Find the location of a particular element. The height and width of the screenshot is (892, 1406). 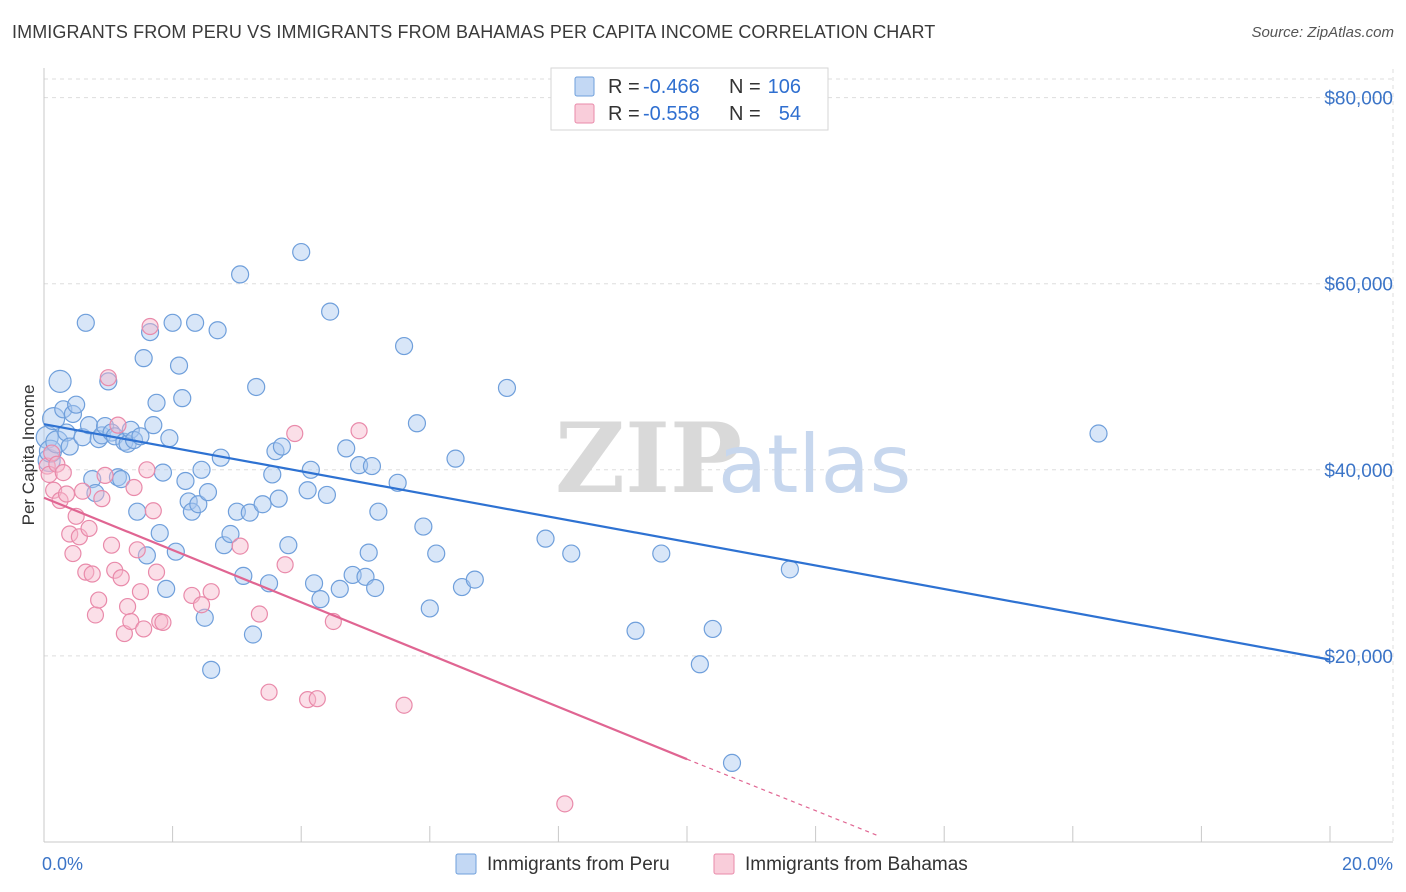

series-legend-swatch-peru is located at coordinates (466, 864).